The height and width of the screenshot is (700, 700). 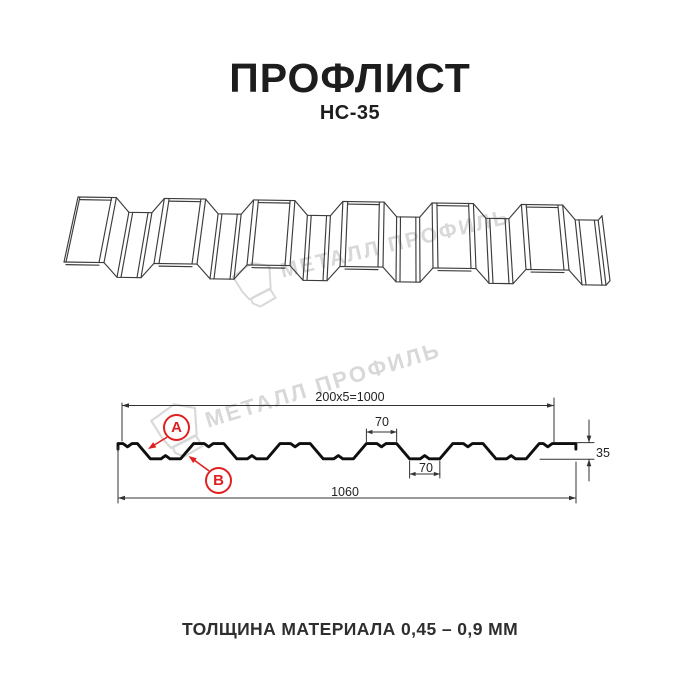 What do you see at coordinates (345, 492) in the screenshot?
I see `dim-overall-width-label: 1060` at bounding box center [345, 492].